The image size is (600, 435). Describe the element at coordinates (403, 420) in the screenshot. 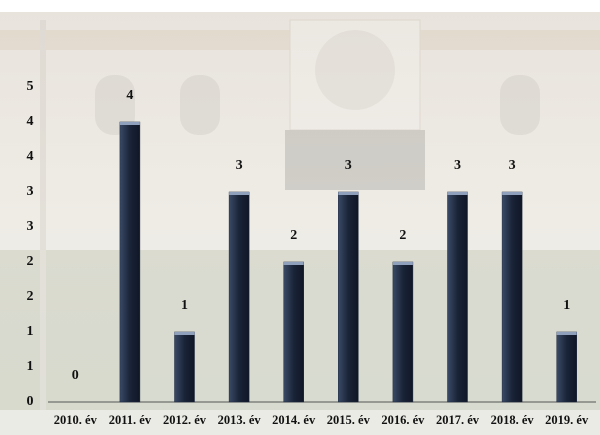

I see `x-tick-label: 2016. év` at that location.